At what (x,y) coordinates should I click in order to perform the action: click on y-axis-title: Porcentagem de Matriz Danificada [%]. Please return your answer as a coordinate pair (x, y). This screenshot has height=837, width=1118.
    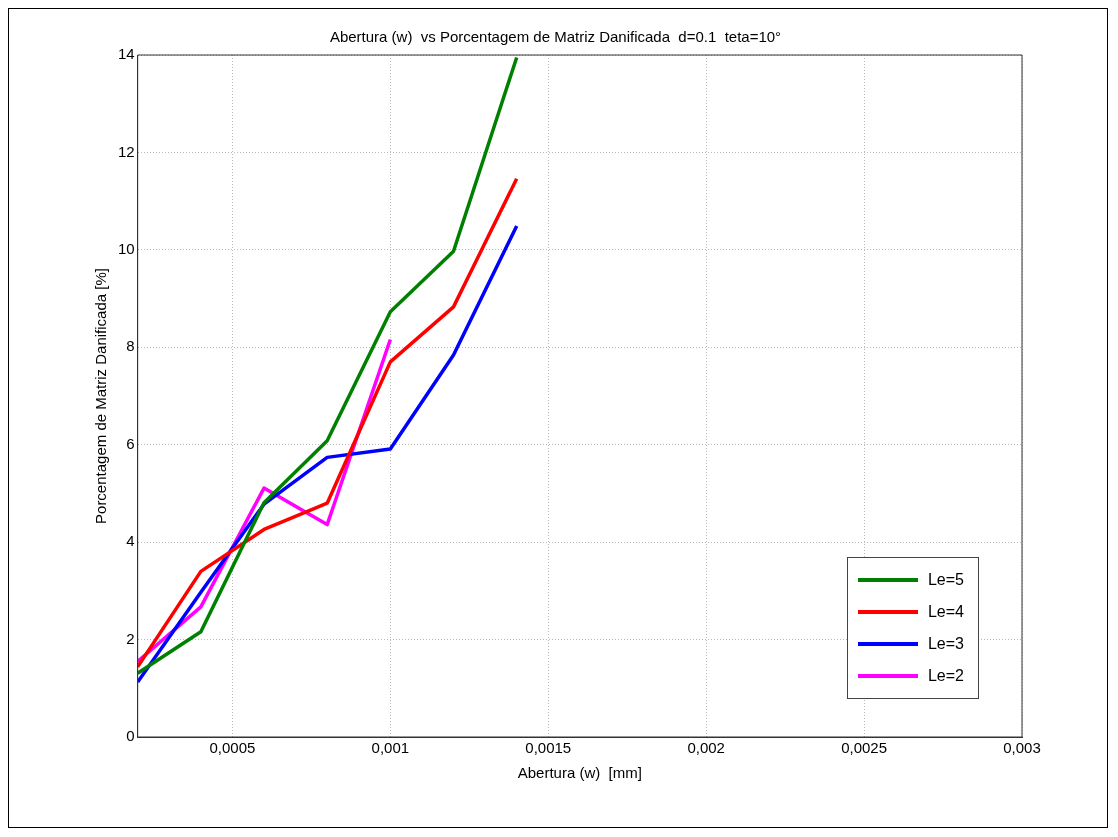
    Looking at the image, I should click on (101, 396).